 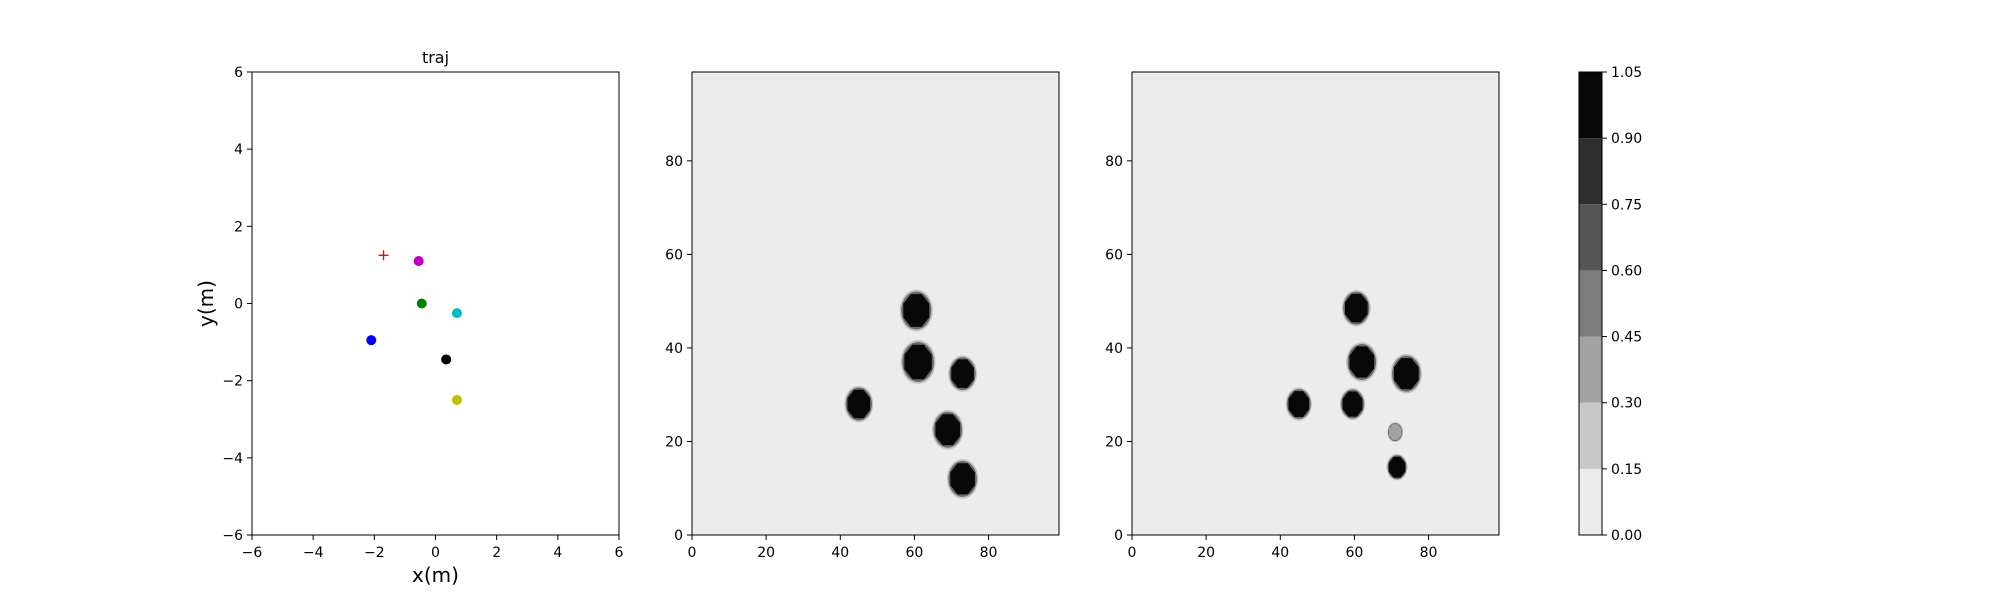 What do you see at coordinates (414, 327) in the screenshot?
I see `traj-markers` at bounding box center [414, 327].